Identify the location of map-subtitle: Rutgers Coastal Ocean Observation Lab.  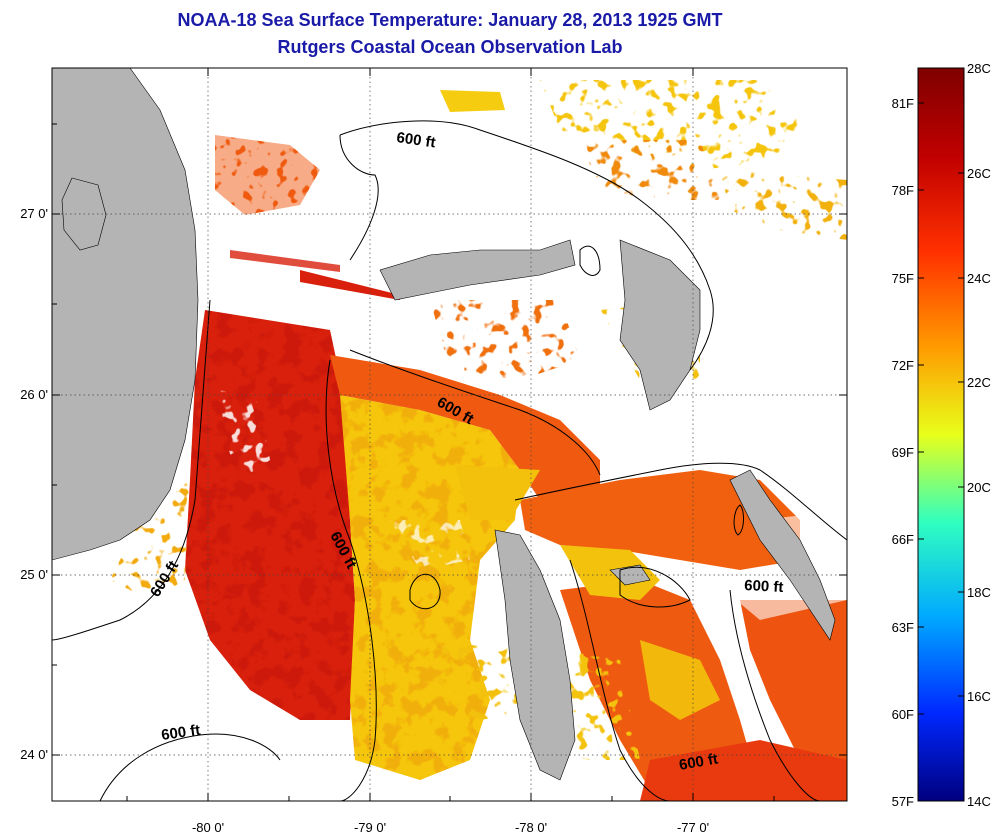
(450, 47).